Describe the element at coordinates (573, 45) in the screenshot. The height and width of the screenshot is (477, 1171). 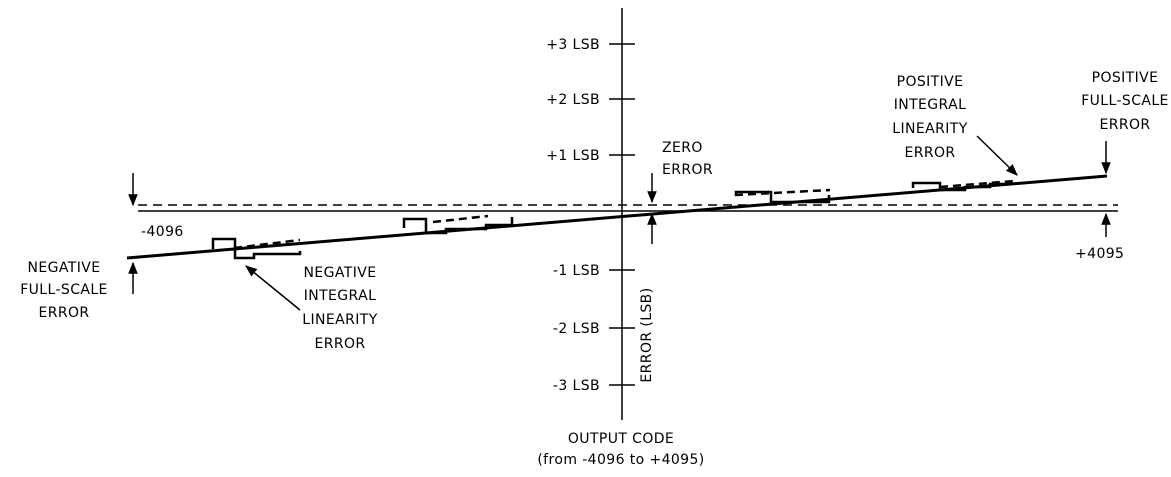
I see `y-tick-label-plus3: +3 LSB` at that location.